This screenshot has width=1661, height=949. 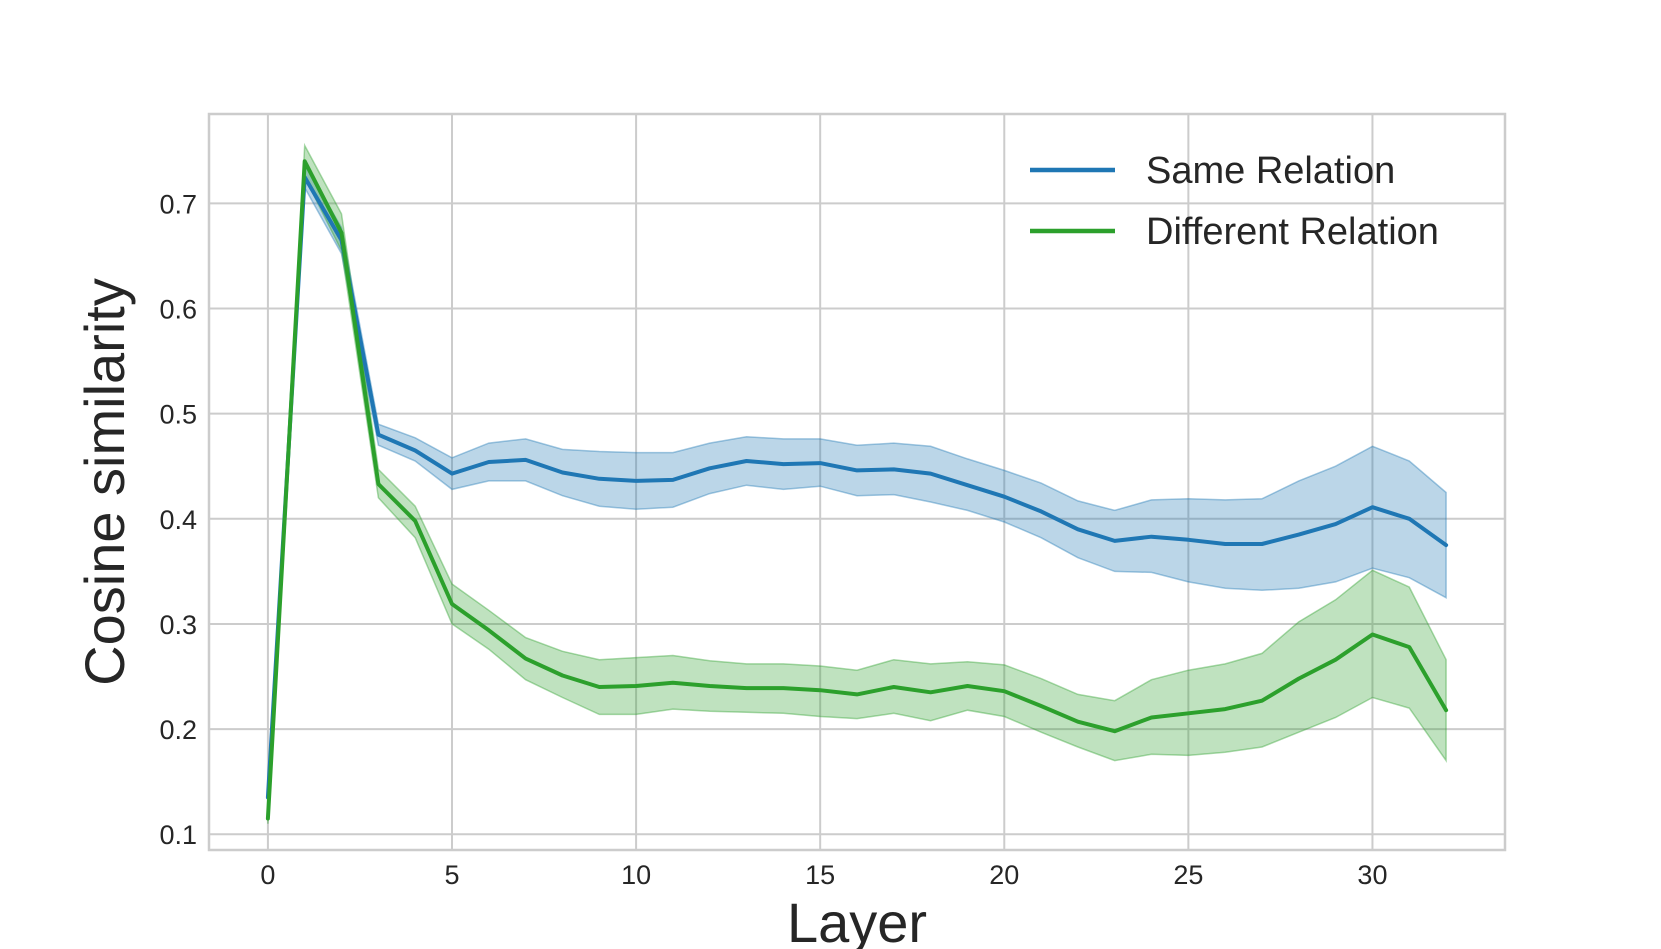 I want to click on y-tick-label: 0.4, so click(x=178, y=520).